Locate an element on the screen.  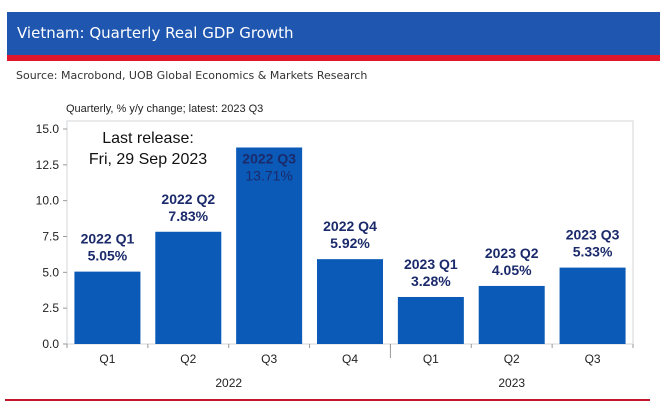
data-label-period: 2022 Q2 is located at coordinates (188, 199).